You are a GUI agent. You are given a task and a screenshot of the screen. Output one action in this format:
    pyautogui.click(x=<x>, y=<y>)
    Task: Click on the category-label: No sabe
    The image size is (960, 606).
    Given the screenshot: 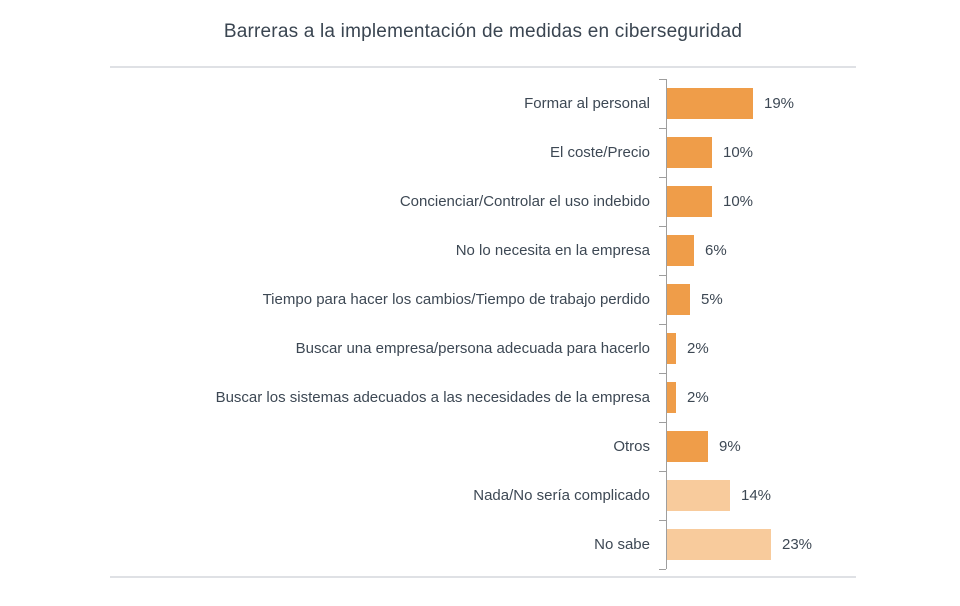 What is the action you would take?
    pyautogui.click(x=622, y=544)
    